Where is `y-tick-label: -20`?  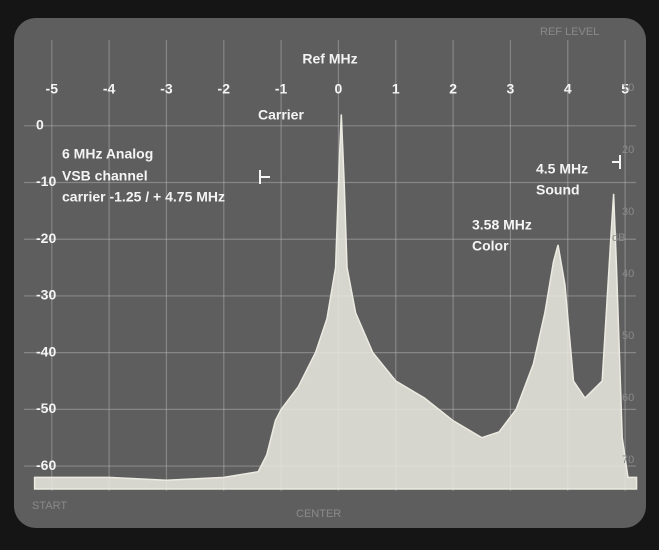
y-tick-label: -20 is located at coordinates (46, 238).